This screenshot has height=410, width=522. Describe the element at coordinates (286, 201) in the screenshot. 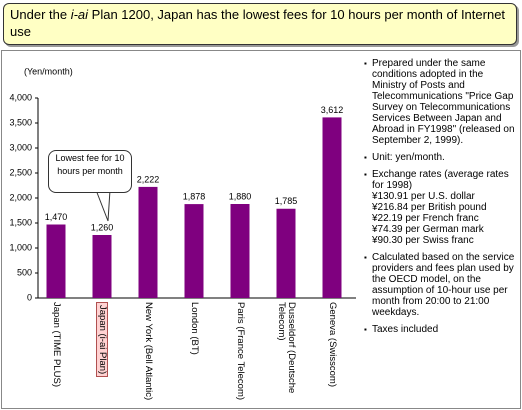

I see `value-label: 1,785` at that location.